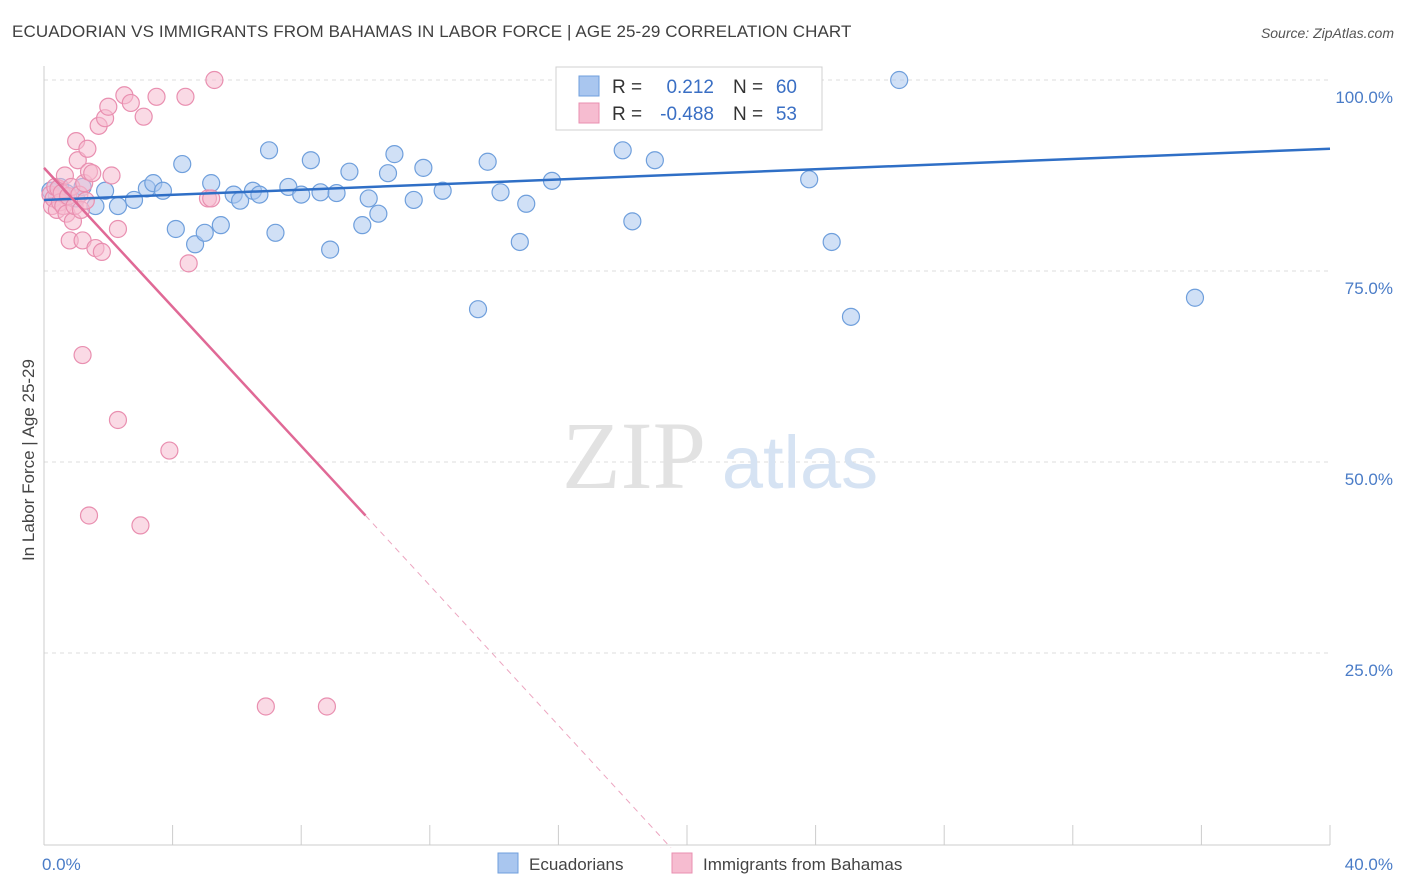 This screenshot has height=892, width=1406. I want to click on watermark-atlas: atlas, so click(800, 462).